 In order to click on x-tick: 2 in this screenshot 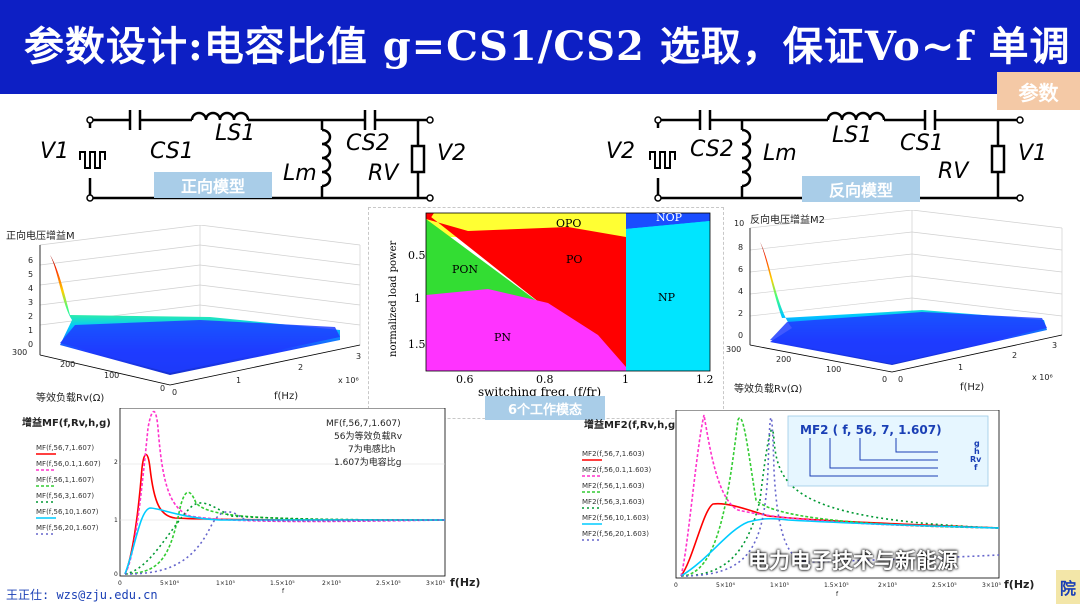, I will do `click(1014, 355)`.